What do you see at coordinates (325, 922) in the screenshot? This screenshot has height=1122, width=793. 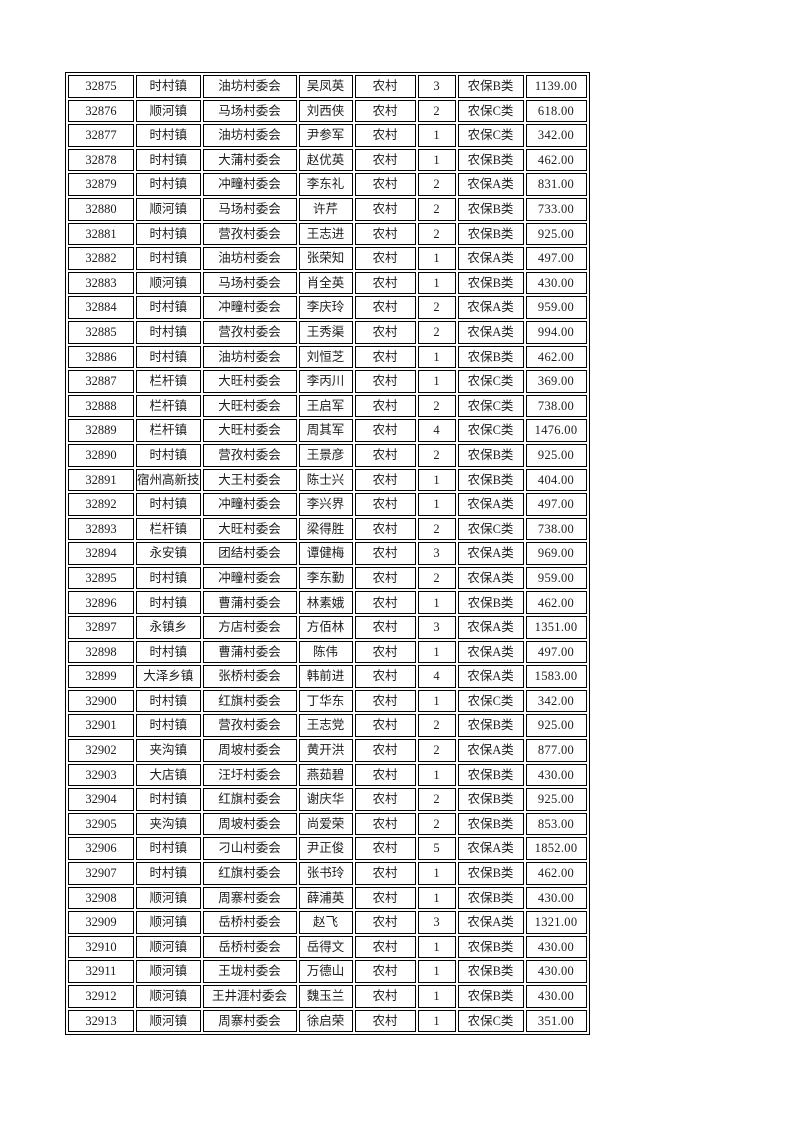 I see `cell-person-name: 赵飞` at bounding box center [325, 922].